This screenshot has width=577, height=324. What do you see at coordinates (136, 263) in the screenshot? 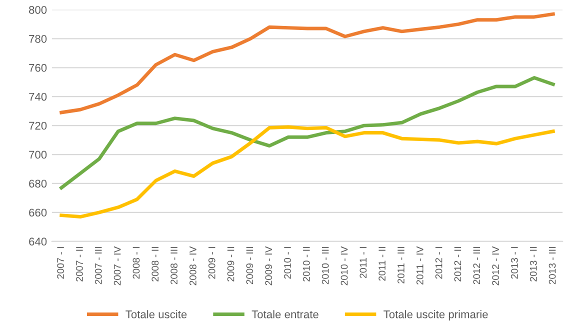
I see `x-tick-label: 2008 - I` at bounding box center [136, 263].